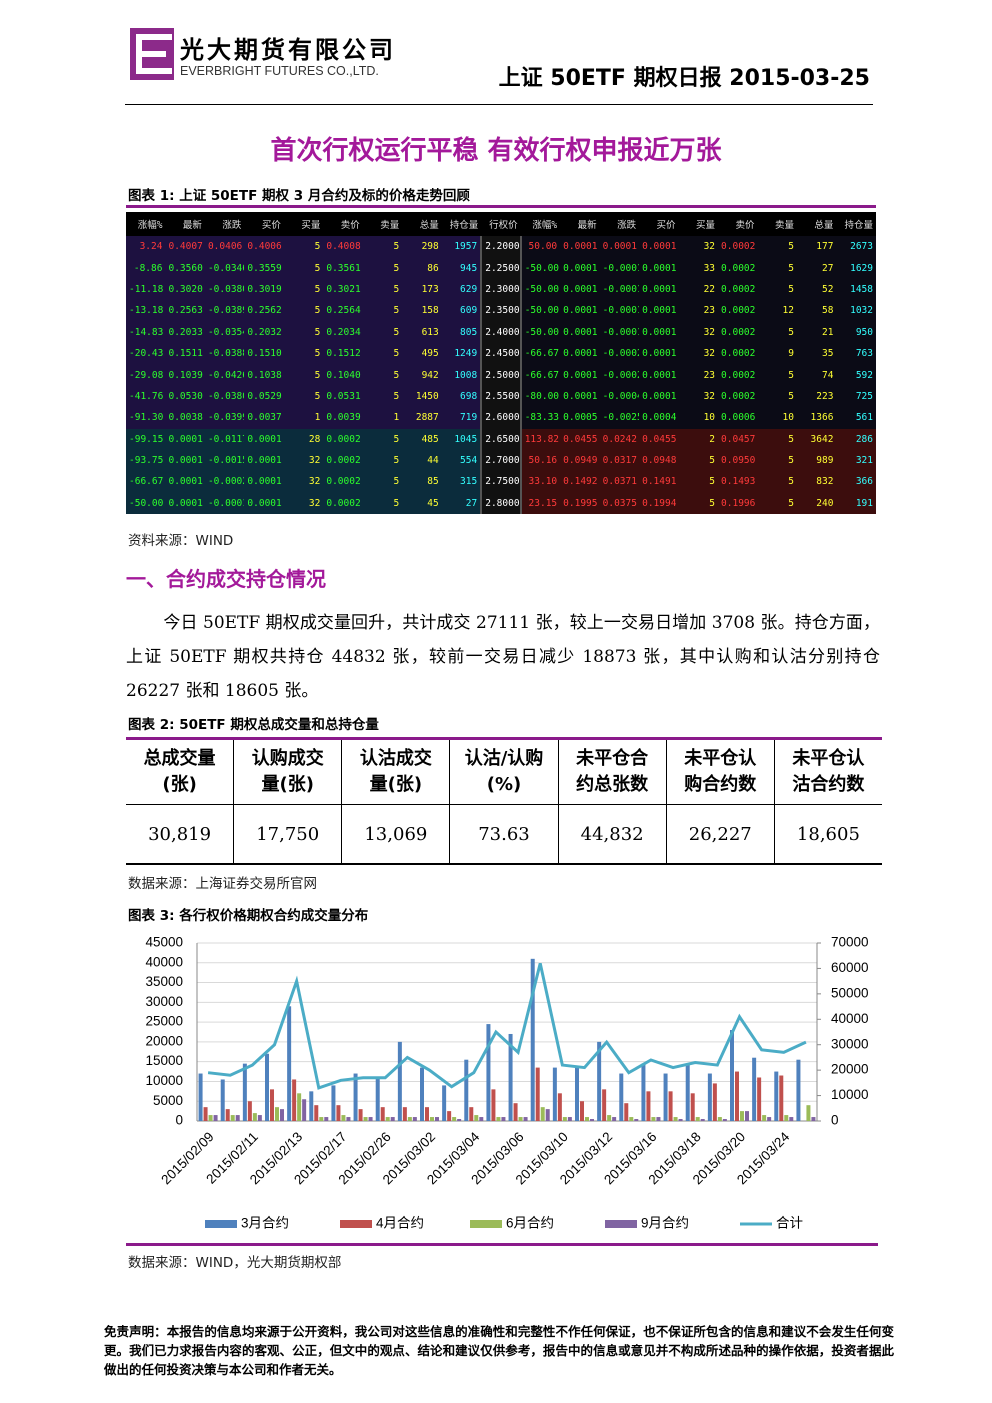 The height and width of the screenshot is (1403, 992). What do you see at coordinates (580, 503) in the screenshot?
I see `table-cell: 0.1995` at bounding box center [580, 503].